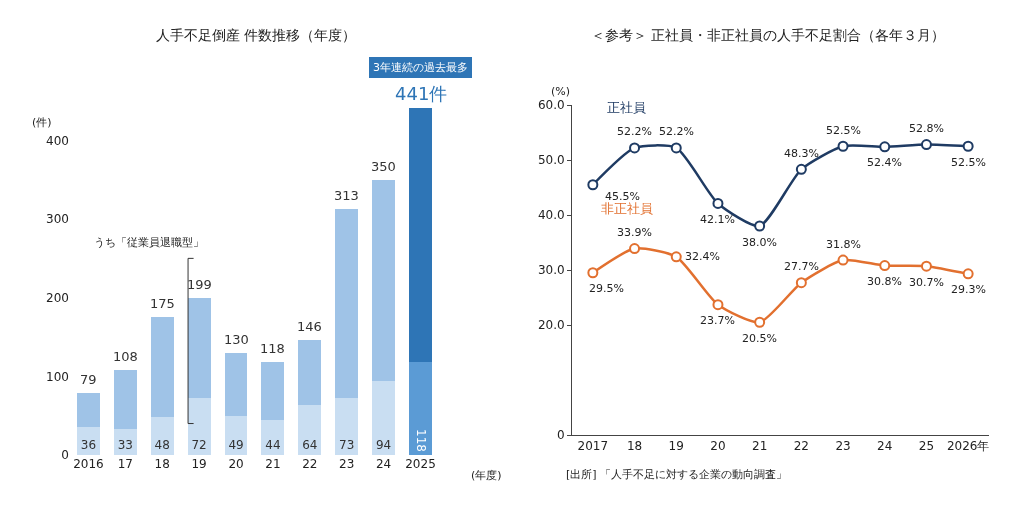 The width and height of the screenshot is (1024, 510). I want to click on data-label: 45.5%, so click(622, 196).